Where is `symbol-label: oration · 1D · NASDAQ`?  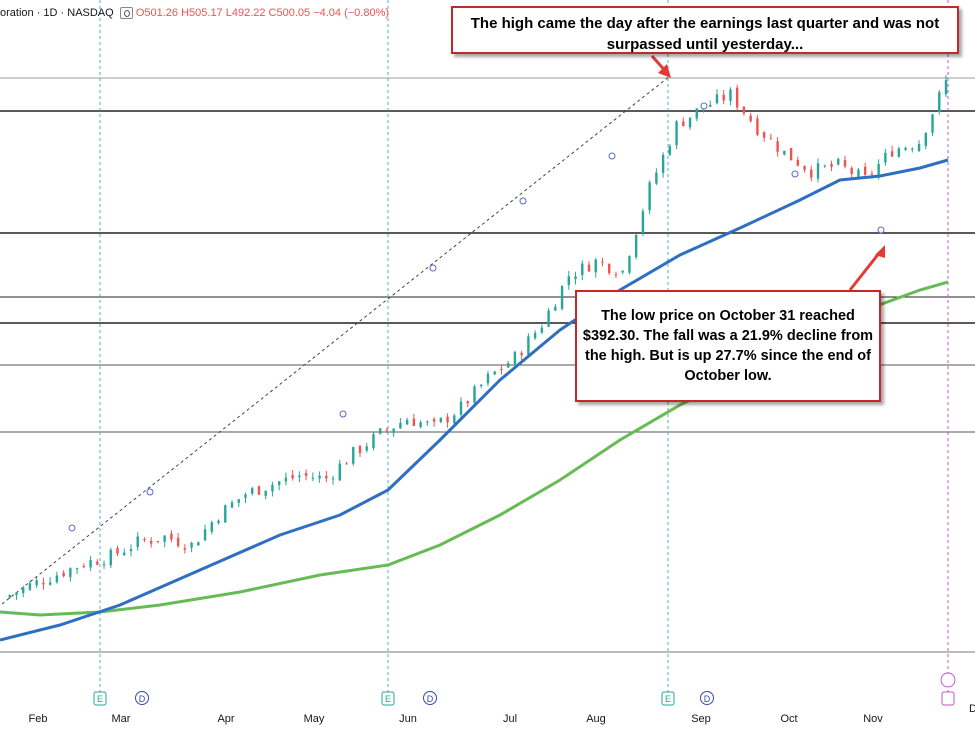
symbol-label: oration · 1D · NASDAQ is located at coordinates (57, 13).